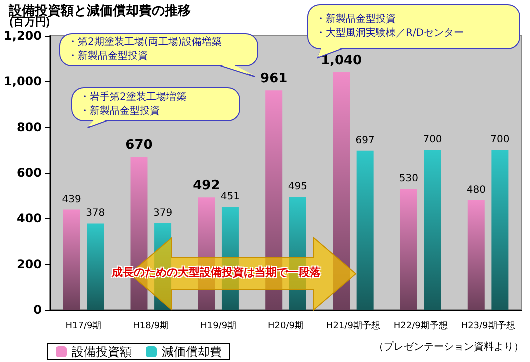  What do you see at coordinates (29, 264) in the screenshot?
I see `y-tick-label: 200` at bounding box center [29, 264].